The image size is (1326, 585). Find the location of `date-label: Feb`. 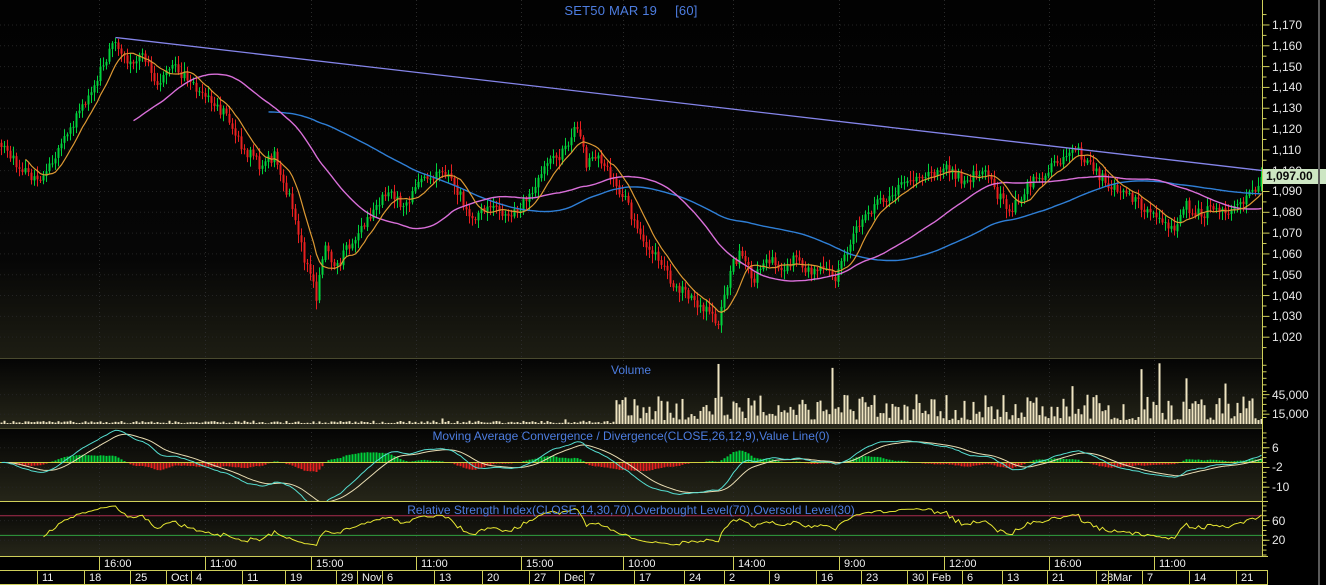

date-label: Feb is located at coordinates (941, 578).